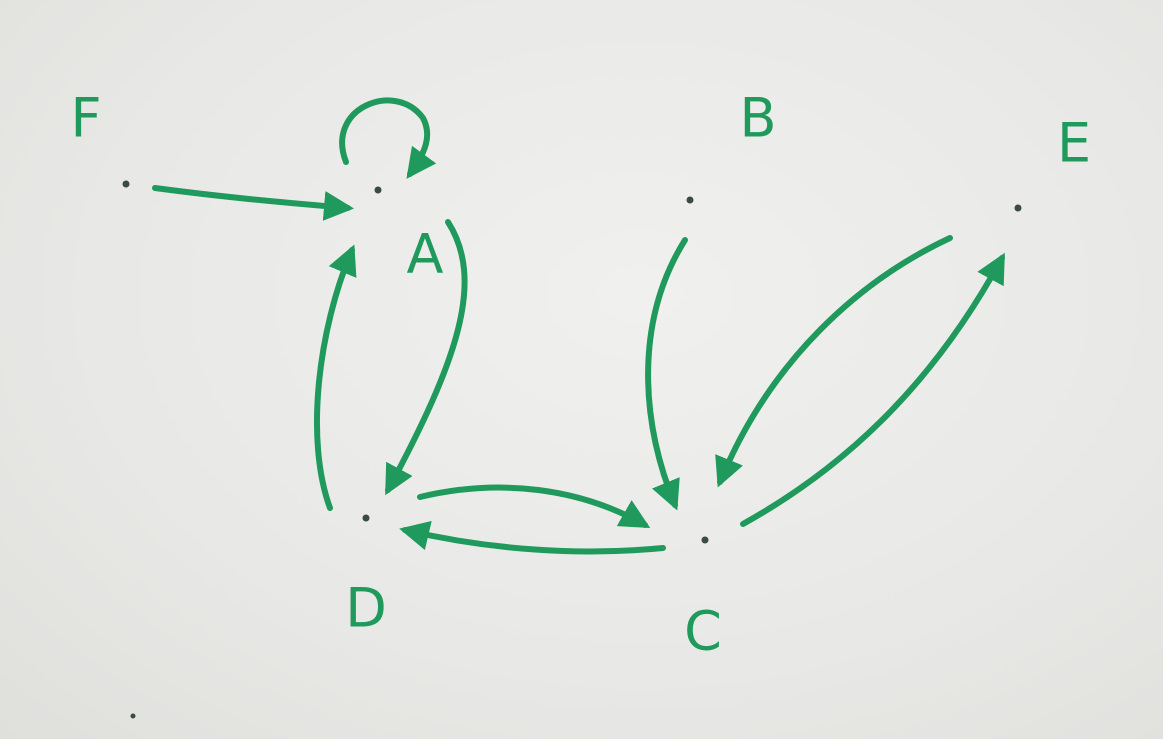  I want to click on node-label-e: E, so click(1074, 143).